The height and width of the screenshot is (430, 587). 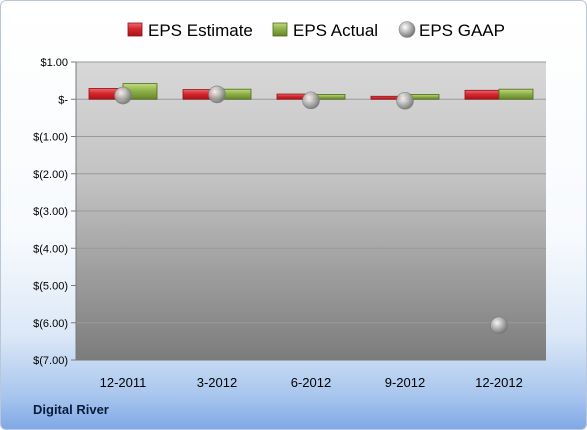 I want to click on x-axis-category-labels: 12-2011 3-2012 6-2012 9-2012 12-2012, so click(x=311, y=382).